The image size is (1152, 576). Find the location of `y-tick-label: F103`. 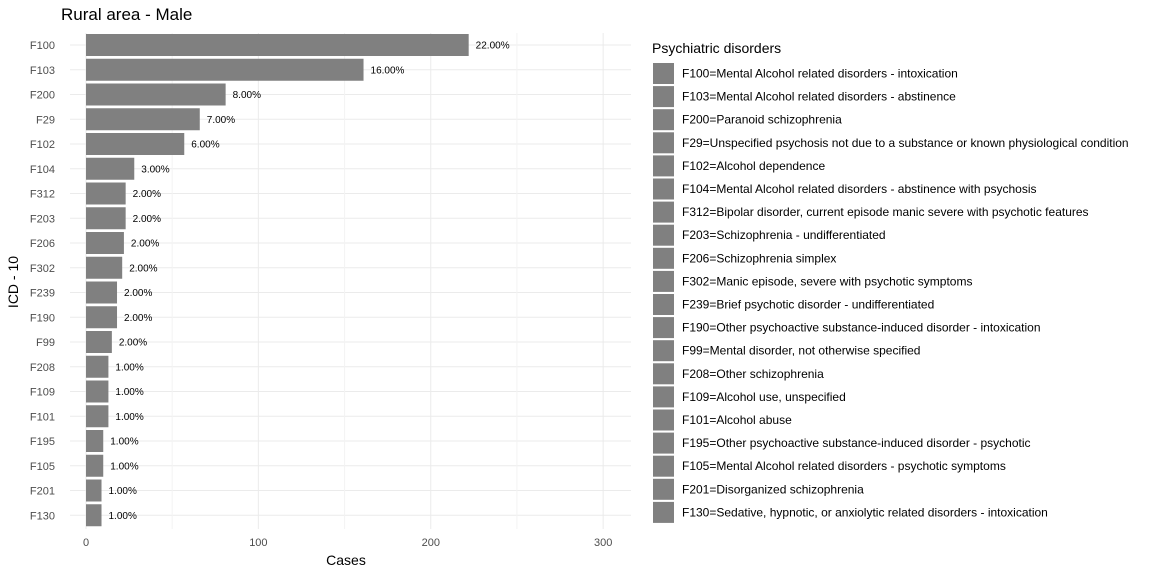

y-tick-label: F103 is located at coordinates (42, 71).